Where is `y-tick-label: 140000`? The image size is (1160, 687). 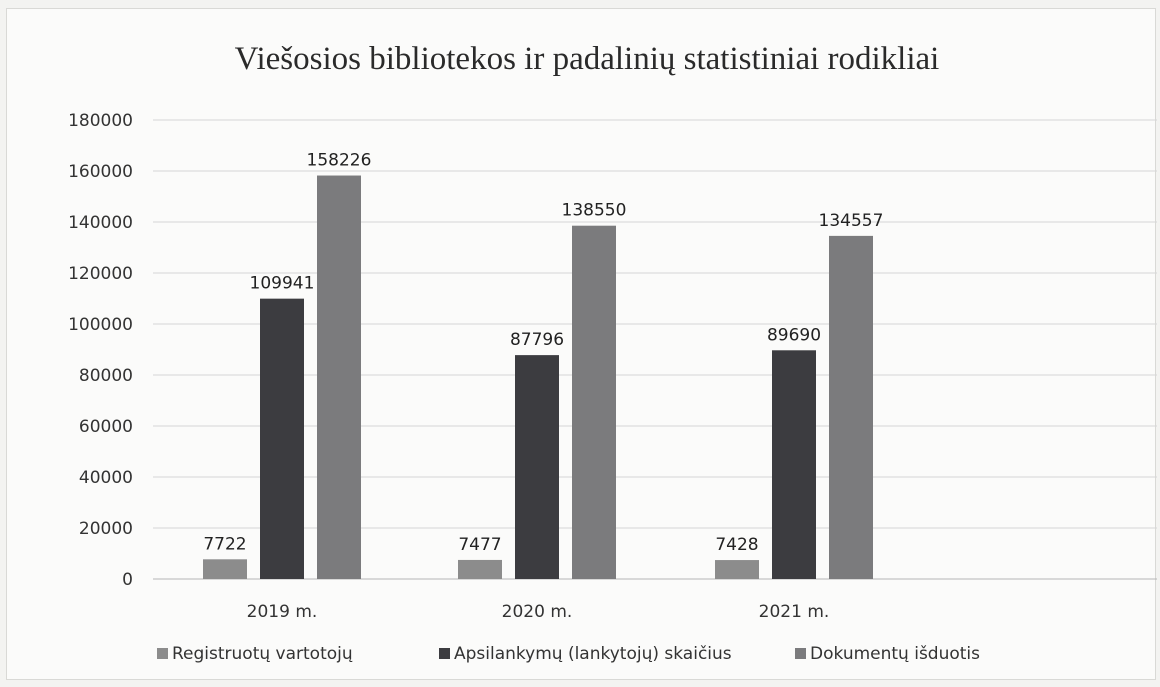
y-tick-label: 140000 is located at coordinates (100, 223).